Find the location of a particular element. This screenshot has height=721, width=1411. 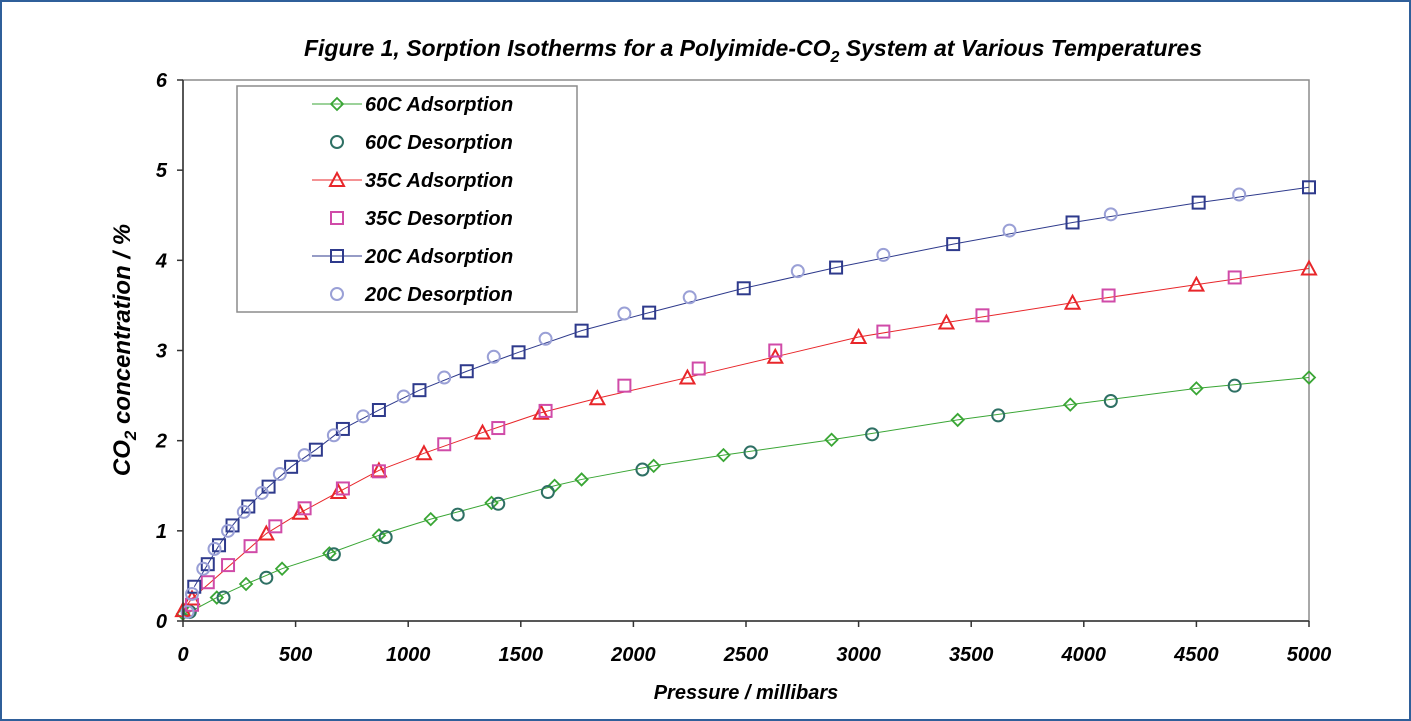

y-tick-label: 4 is located at coordinates (161, 261).